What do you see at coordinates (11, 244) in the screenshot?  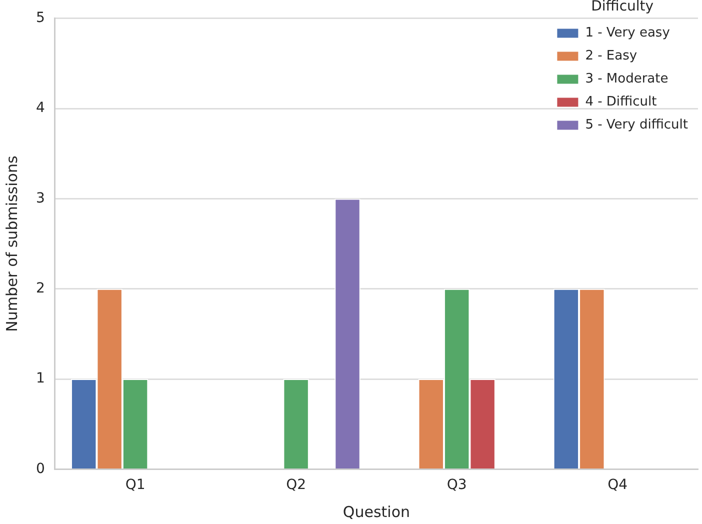 I see `y-axis-title: Number of submissions` at bounding box center [11, 244].